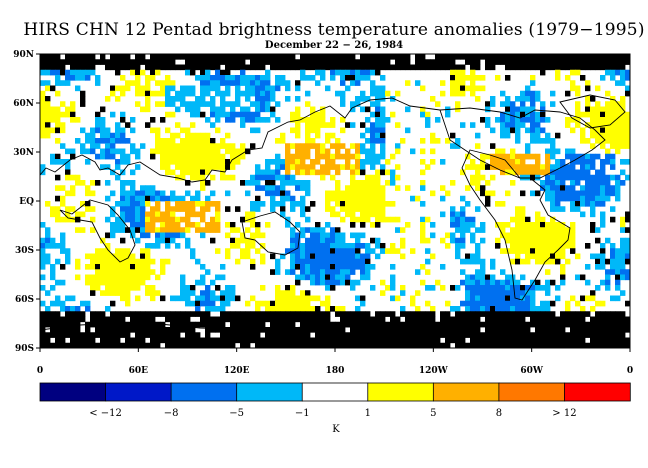 This screenshot has height=468, width=648. Describe the element at coordinates (23, 104) in the screenshot. I see `lat-tick-label: 60N` at that location.